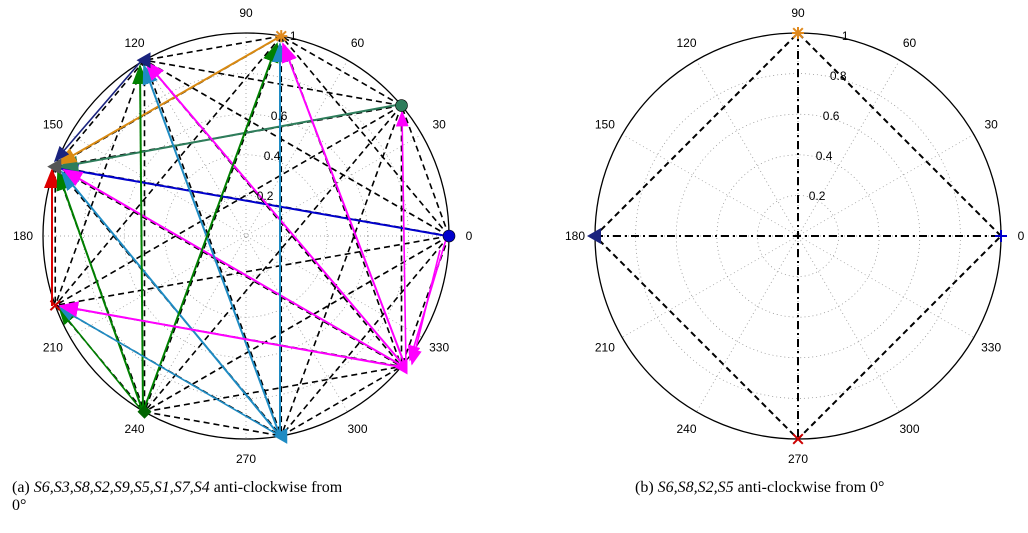 The image size is (1028, 533). I want to click on point-marker-s7, so click(144, 411).